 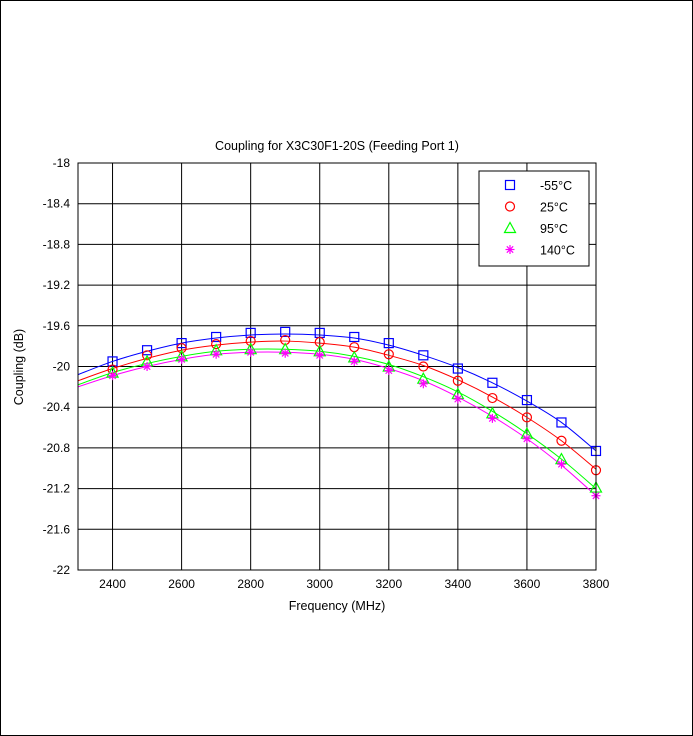 What do you see at coordinates (181, 584) in the screenshot?
I see `x-tick-label: 2600` at bounding box center [181, 584].